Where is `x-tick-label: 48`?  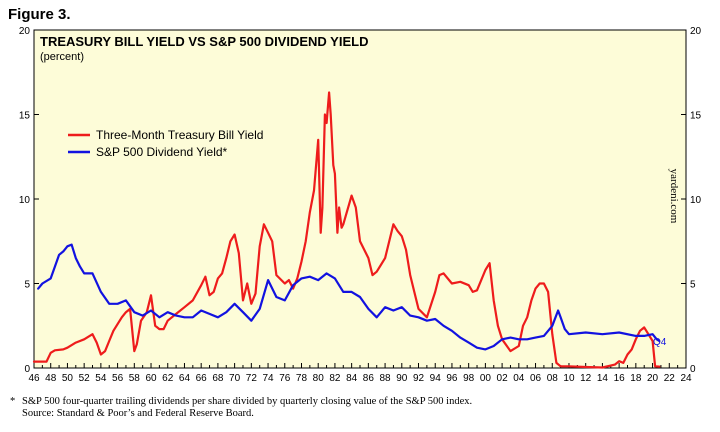
x-tick-label: 48 is located at coordinates (51, 378).